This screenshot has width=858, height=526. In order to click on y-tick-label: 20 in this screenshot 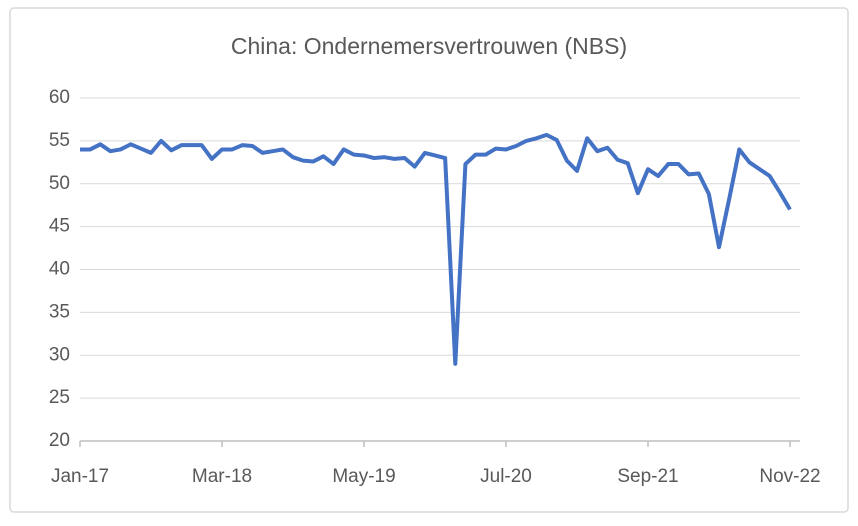, I will do `click(59, 440)`.